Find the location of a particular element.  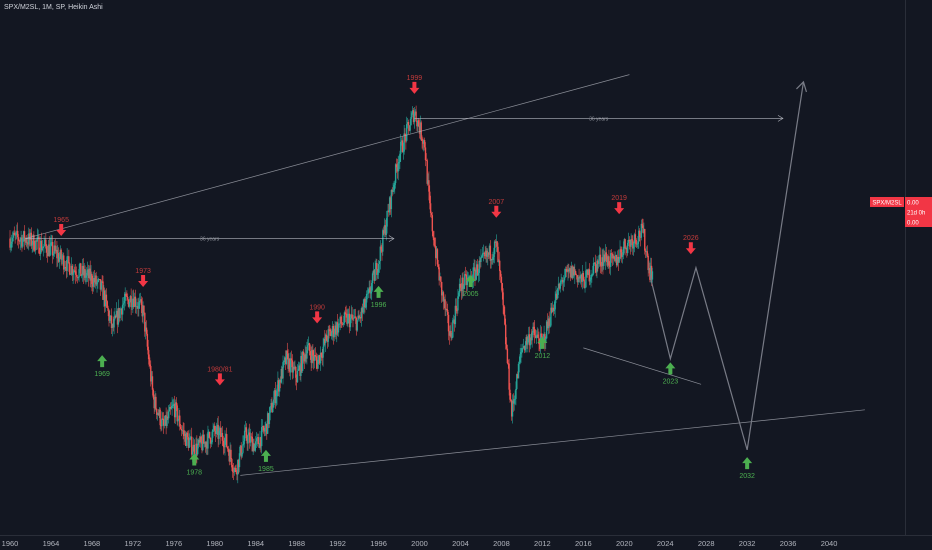

marker-label-peak: 1980/81 is located at coordinates (219, 369).